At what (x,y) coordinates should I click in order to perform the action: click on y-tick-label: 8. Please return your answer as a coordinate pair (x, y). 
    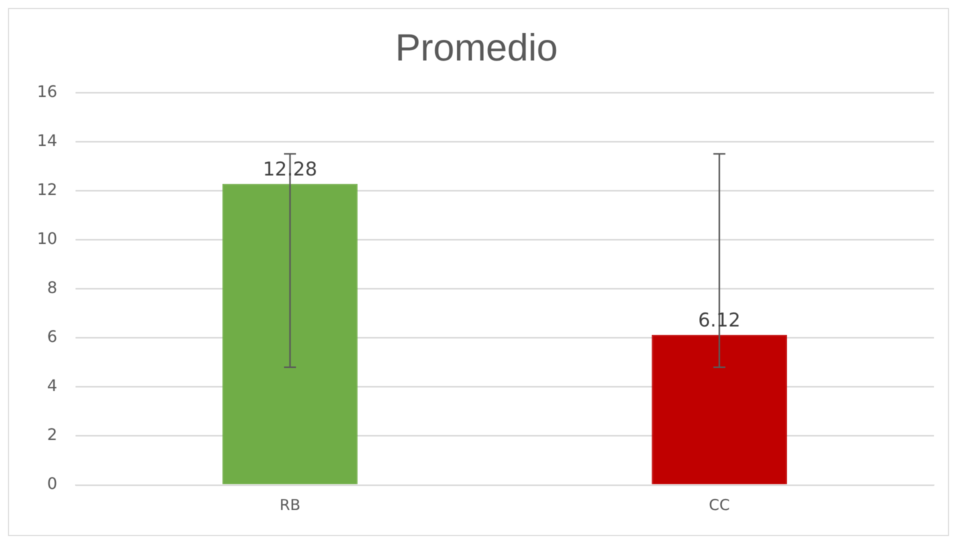
    Looking at the image, I should click on (52, 287).